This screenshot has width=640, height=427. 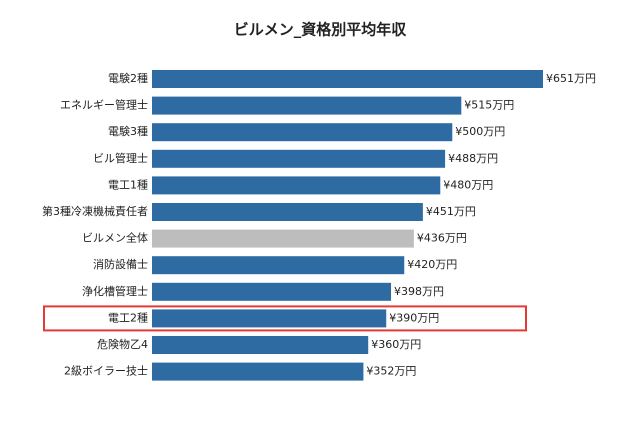 I want to click on y-tick-label: 電工1種, so click(x=128, y=184).